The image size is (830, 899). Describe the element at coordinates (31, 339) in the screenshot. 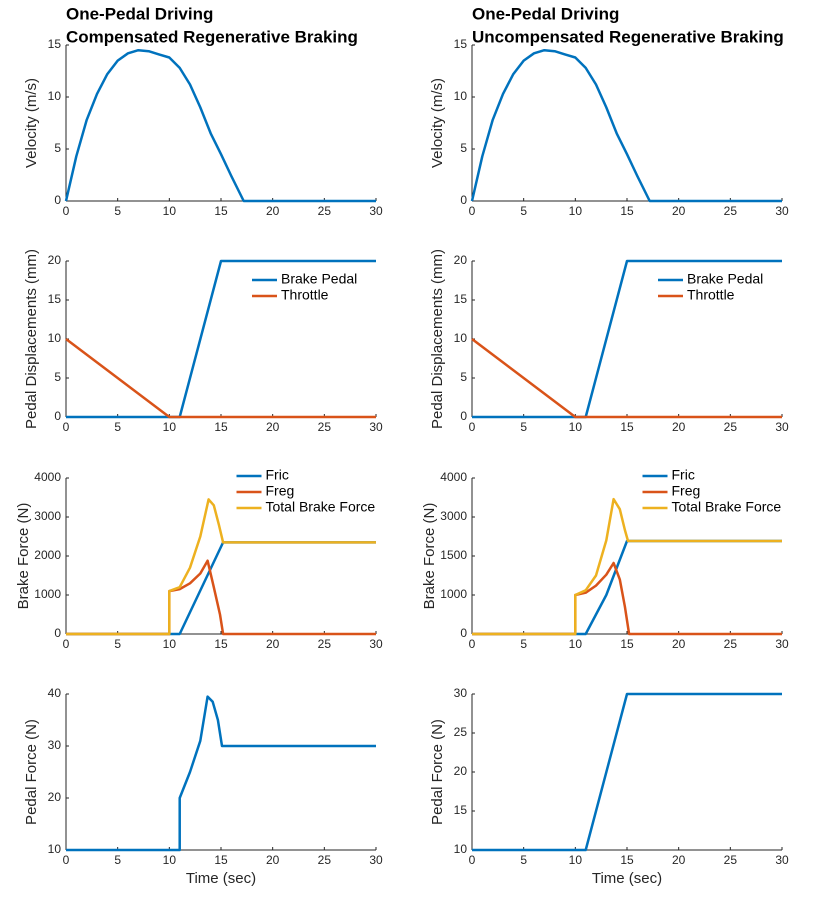

I see `y-axis-label: Pedal Displacements (mm)` at that location.